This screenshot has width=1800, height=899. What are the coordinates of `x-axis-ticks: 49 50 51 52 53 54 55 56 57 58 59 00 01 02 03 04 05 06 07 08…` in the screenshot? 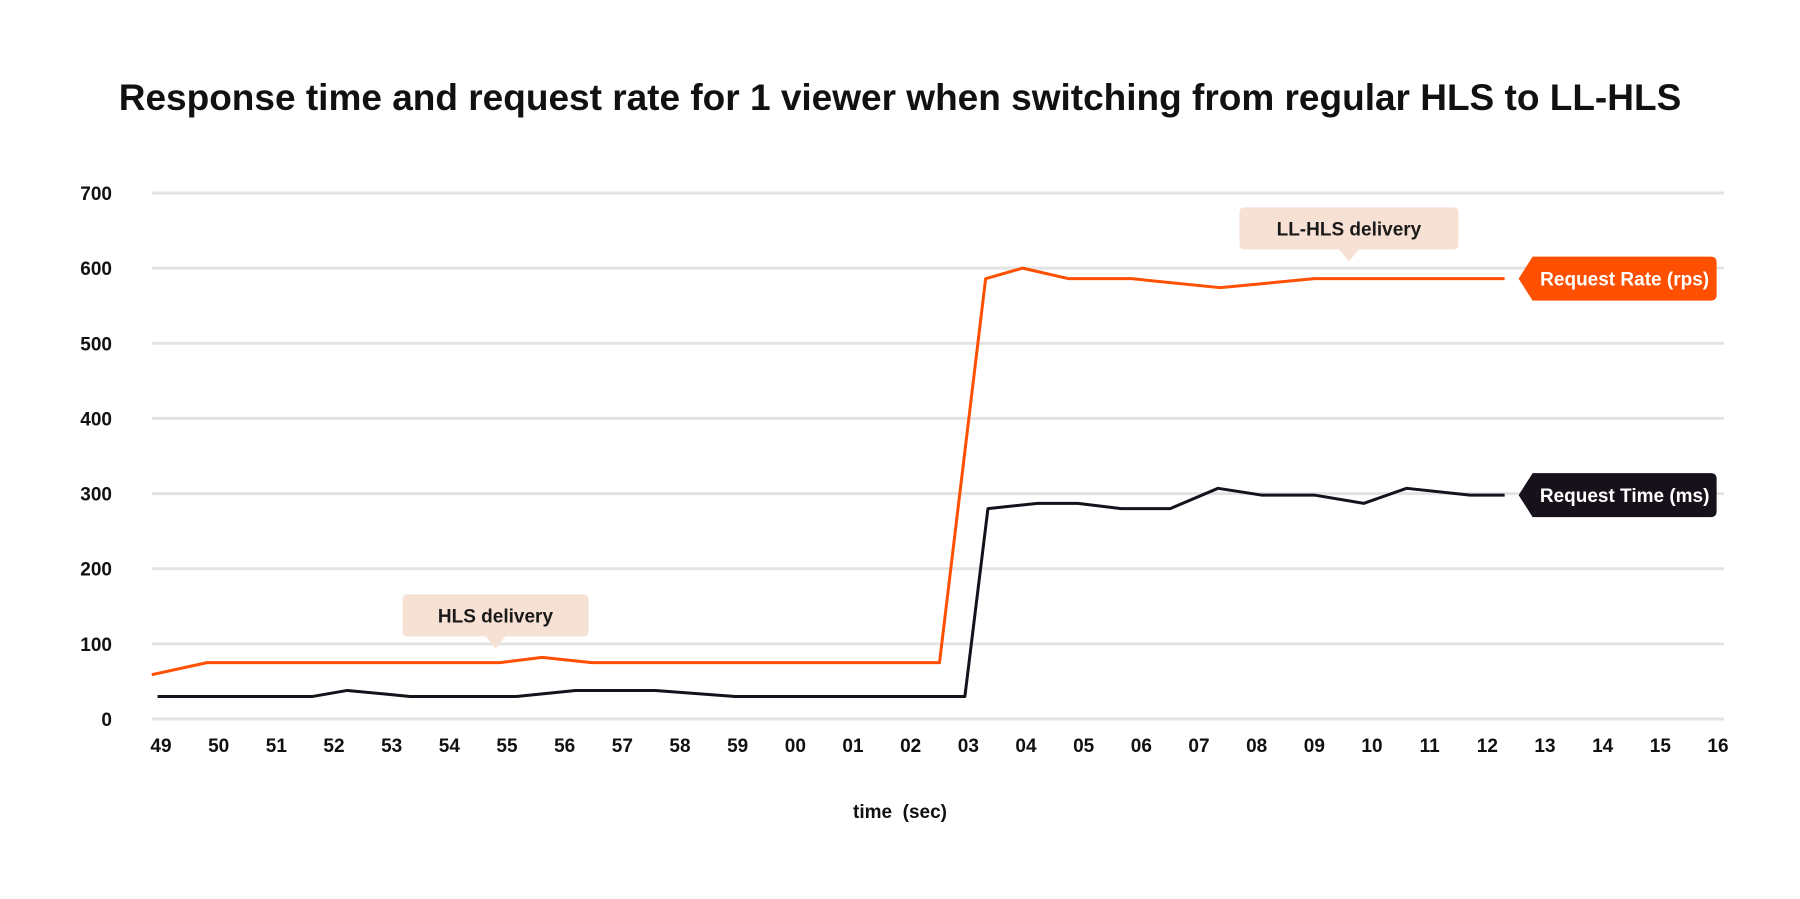 It's located at (939, 746).